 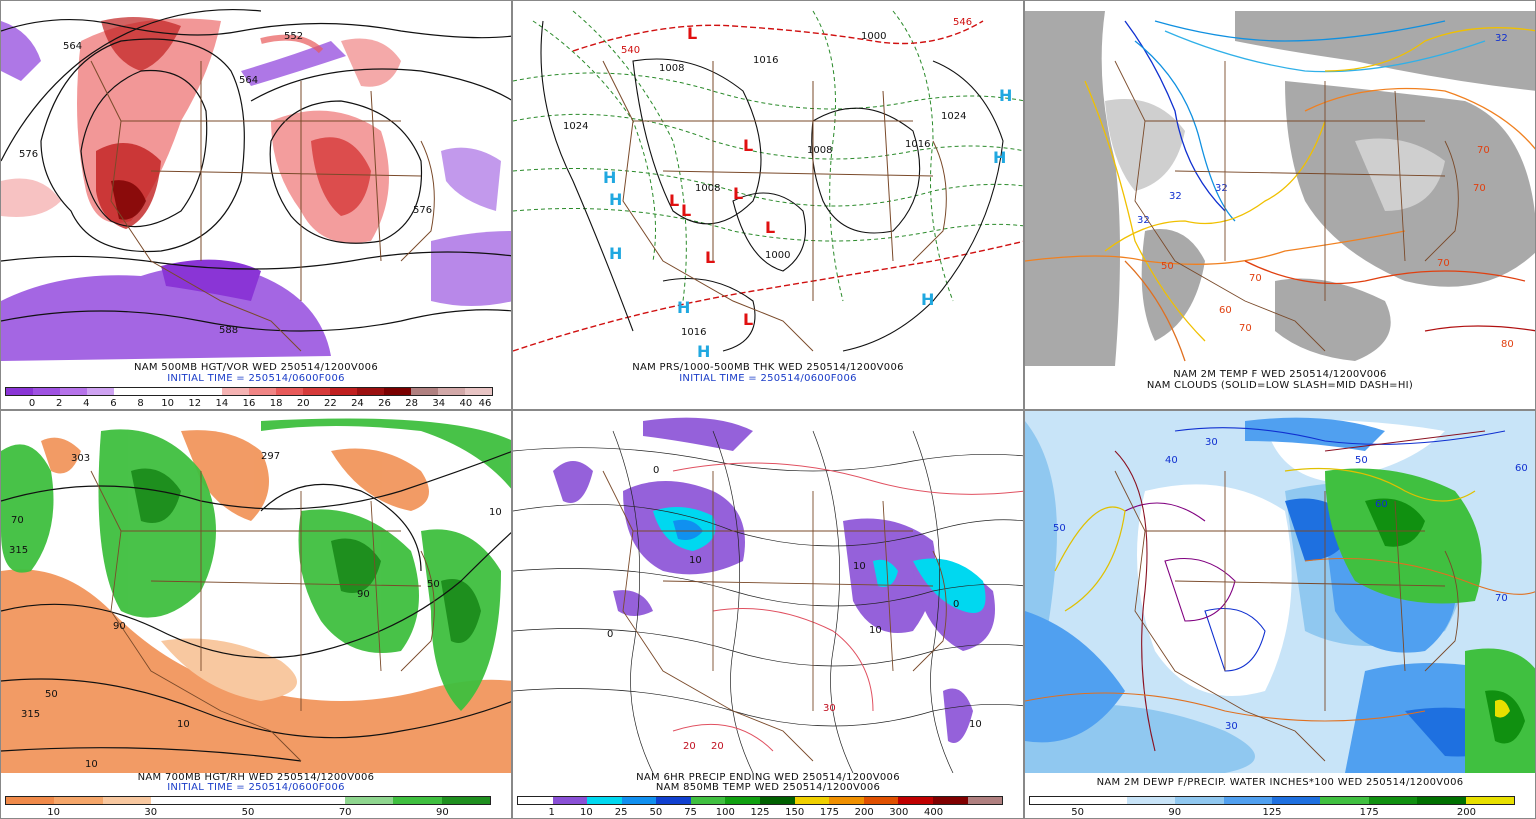 What do you see at coordinates (91, 764) in the screenshot?
I see `rh-label: 10` at bounding box center [91, 764].